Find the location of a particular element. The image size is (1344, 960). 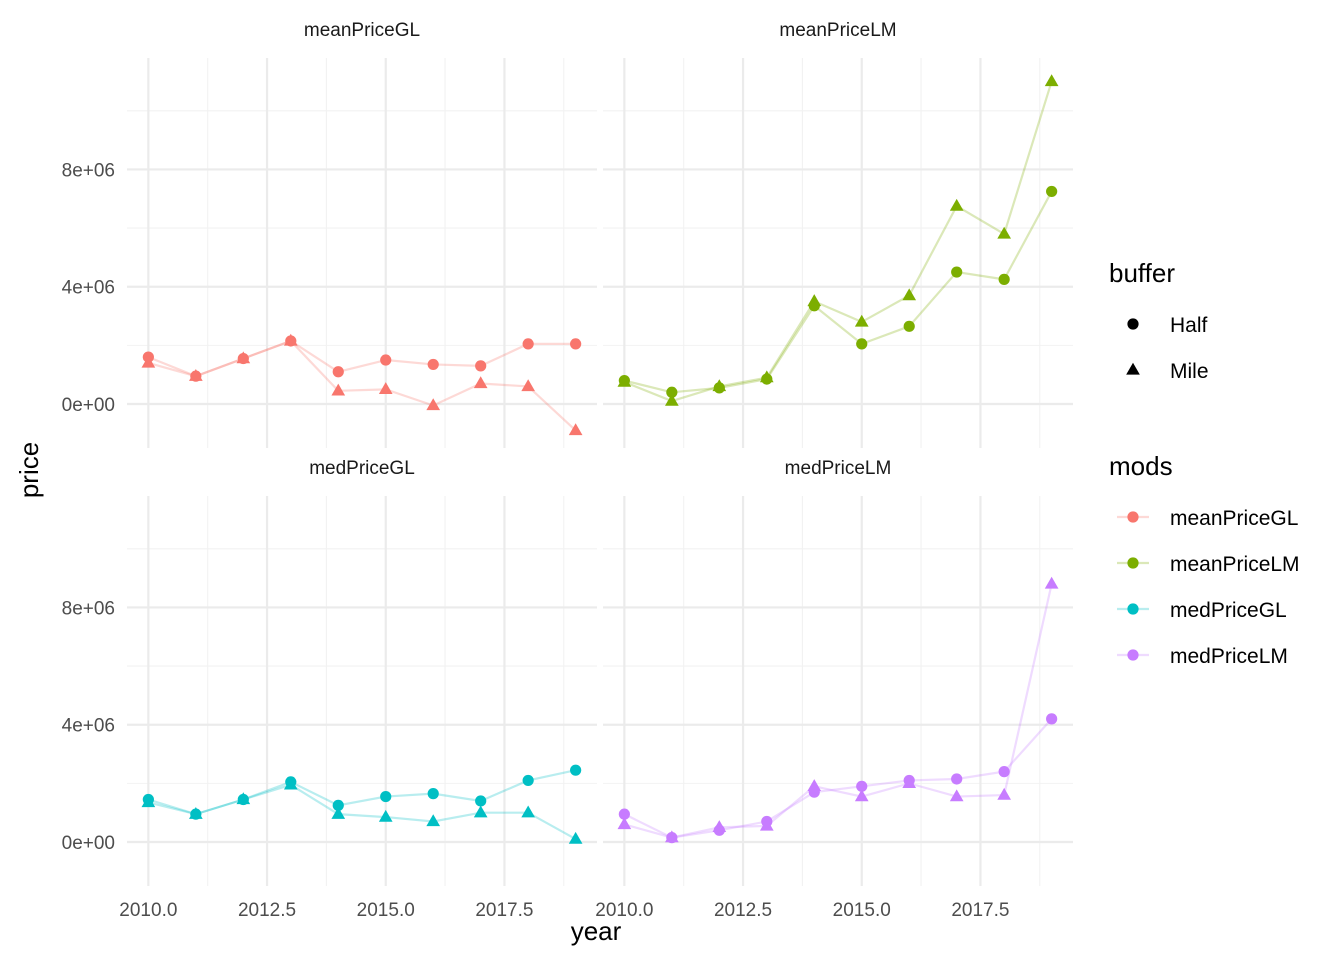

legend-label: meanPriceLM is located at coordinates (1235, 564).